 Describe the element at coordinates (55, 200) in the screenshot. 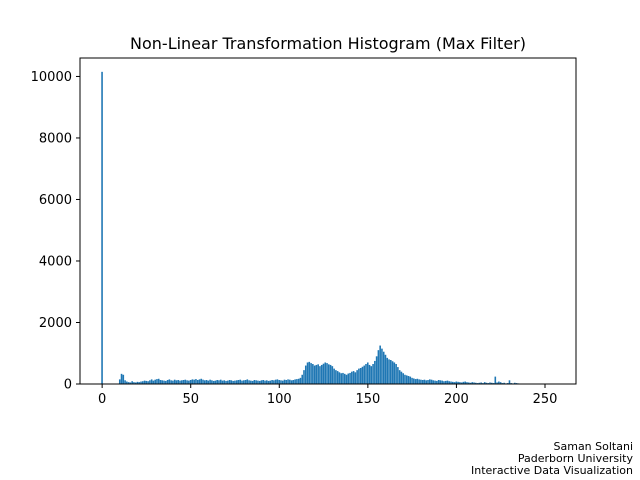

I see `y-tick-label: 6000` at that location.